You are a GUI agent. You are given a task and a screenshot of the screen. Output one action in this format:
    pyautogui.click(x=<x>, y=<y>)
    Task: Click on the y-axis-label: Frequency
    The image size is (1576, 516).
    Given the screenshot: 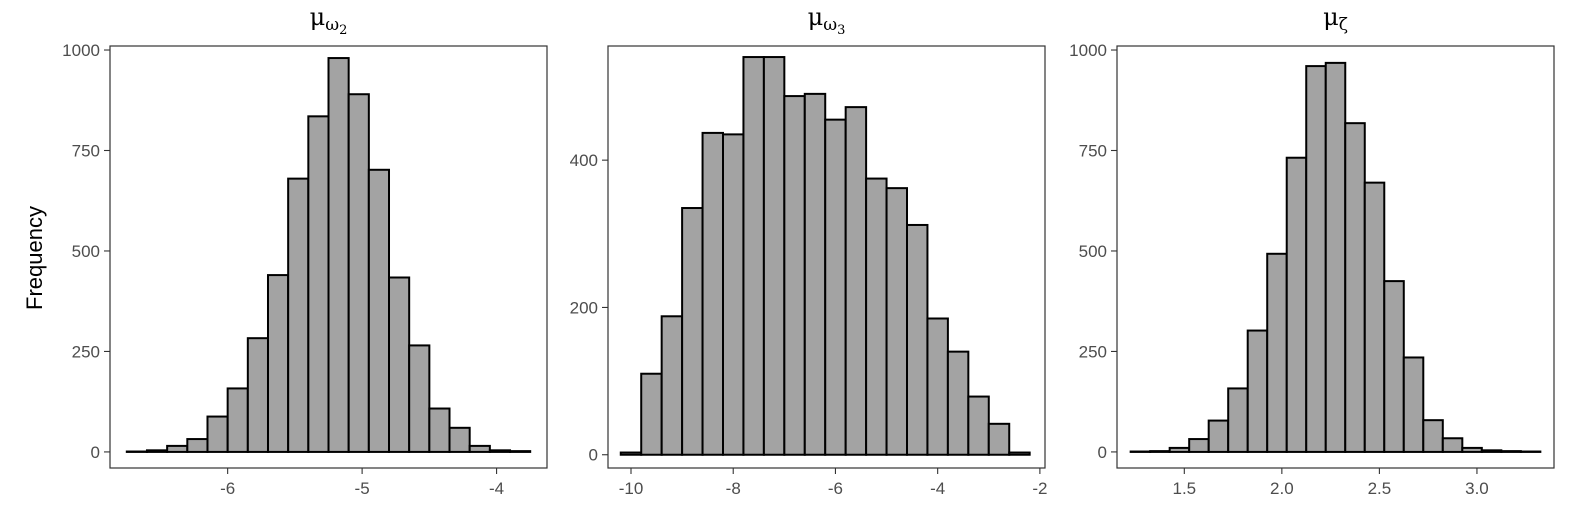 What is the action you would take?
    pyautogui.click(x=34, y=258)
    